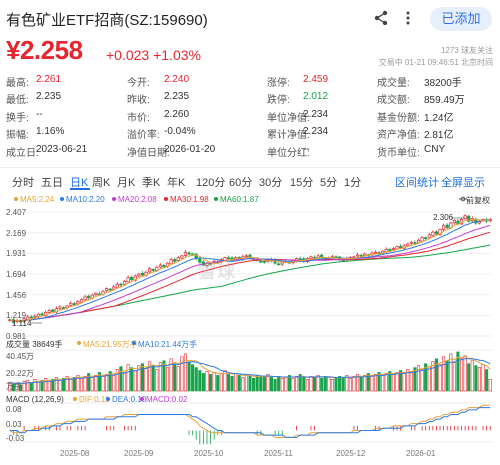 Image resolution: width=500 pixels, height=465 pixels. What do you see at coordinates (114, 199) in the screenshot?
I see `ma-swatch` at bounding box center [114, 199].